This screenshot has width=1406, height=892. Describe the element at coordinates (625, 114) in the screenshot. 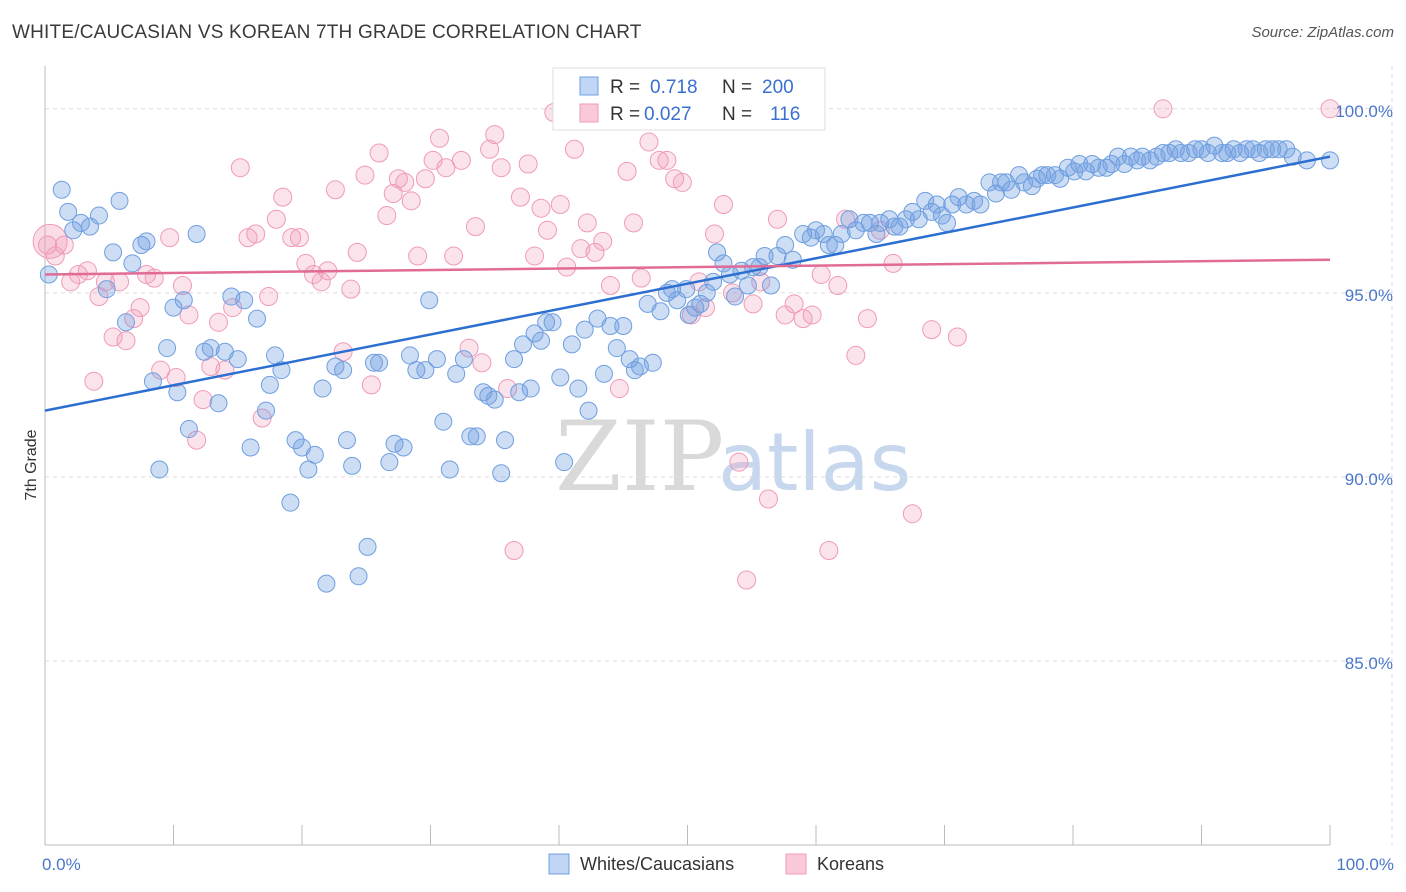

I see `legend-r-label-koreans: R =` at that location.